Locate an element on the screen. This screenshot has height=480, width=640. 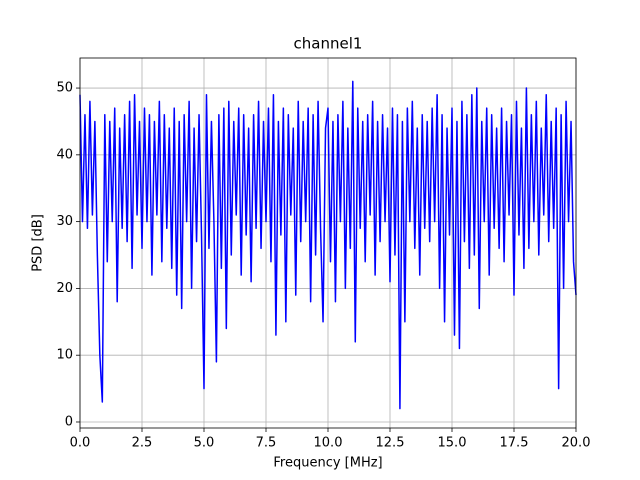
y-axis-label: PSD [dB] is located at coordinates (38, 243).